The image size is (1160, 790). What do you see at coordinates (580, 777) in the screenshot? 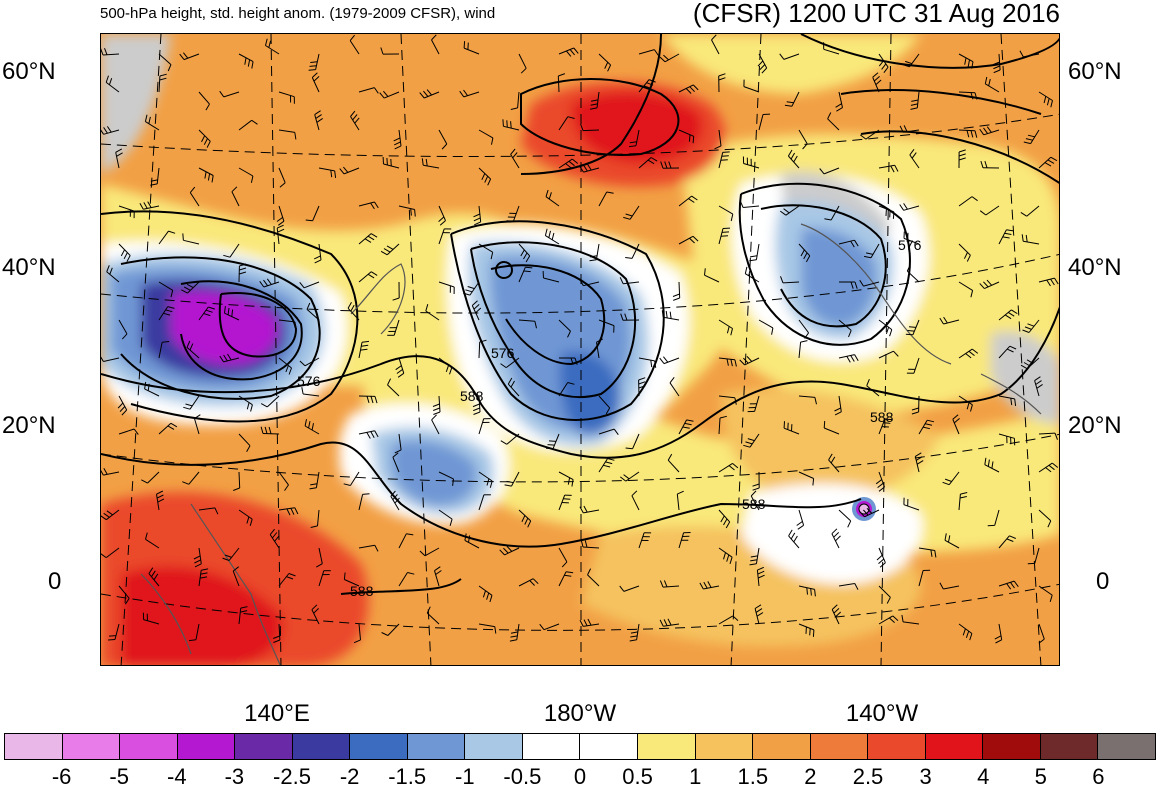
I see `colorbar-tick-label: 0` at bounding box center [580, 777].